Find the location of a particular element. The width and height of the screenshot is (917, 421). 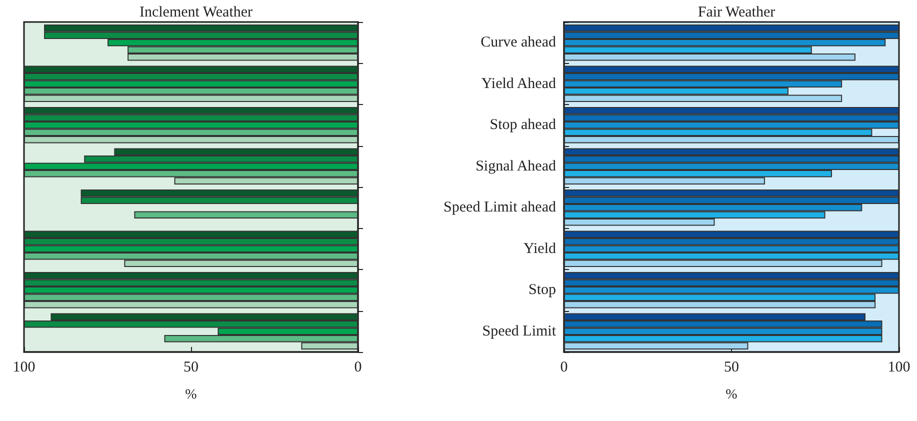

y-tick-label: Yield Ahead is located at coordinates (518, 84).